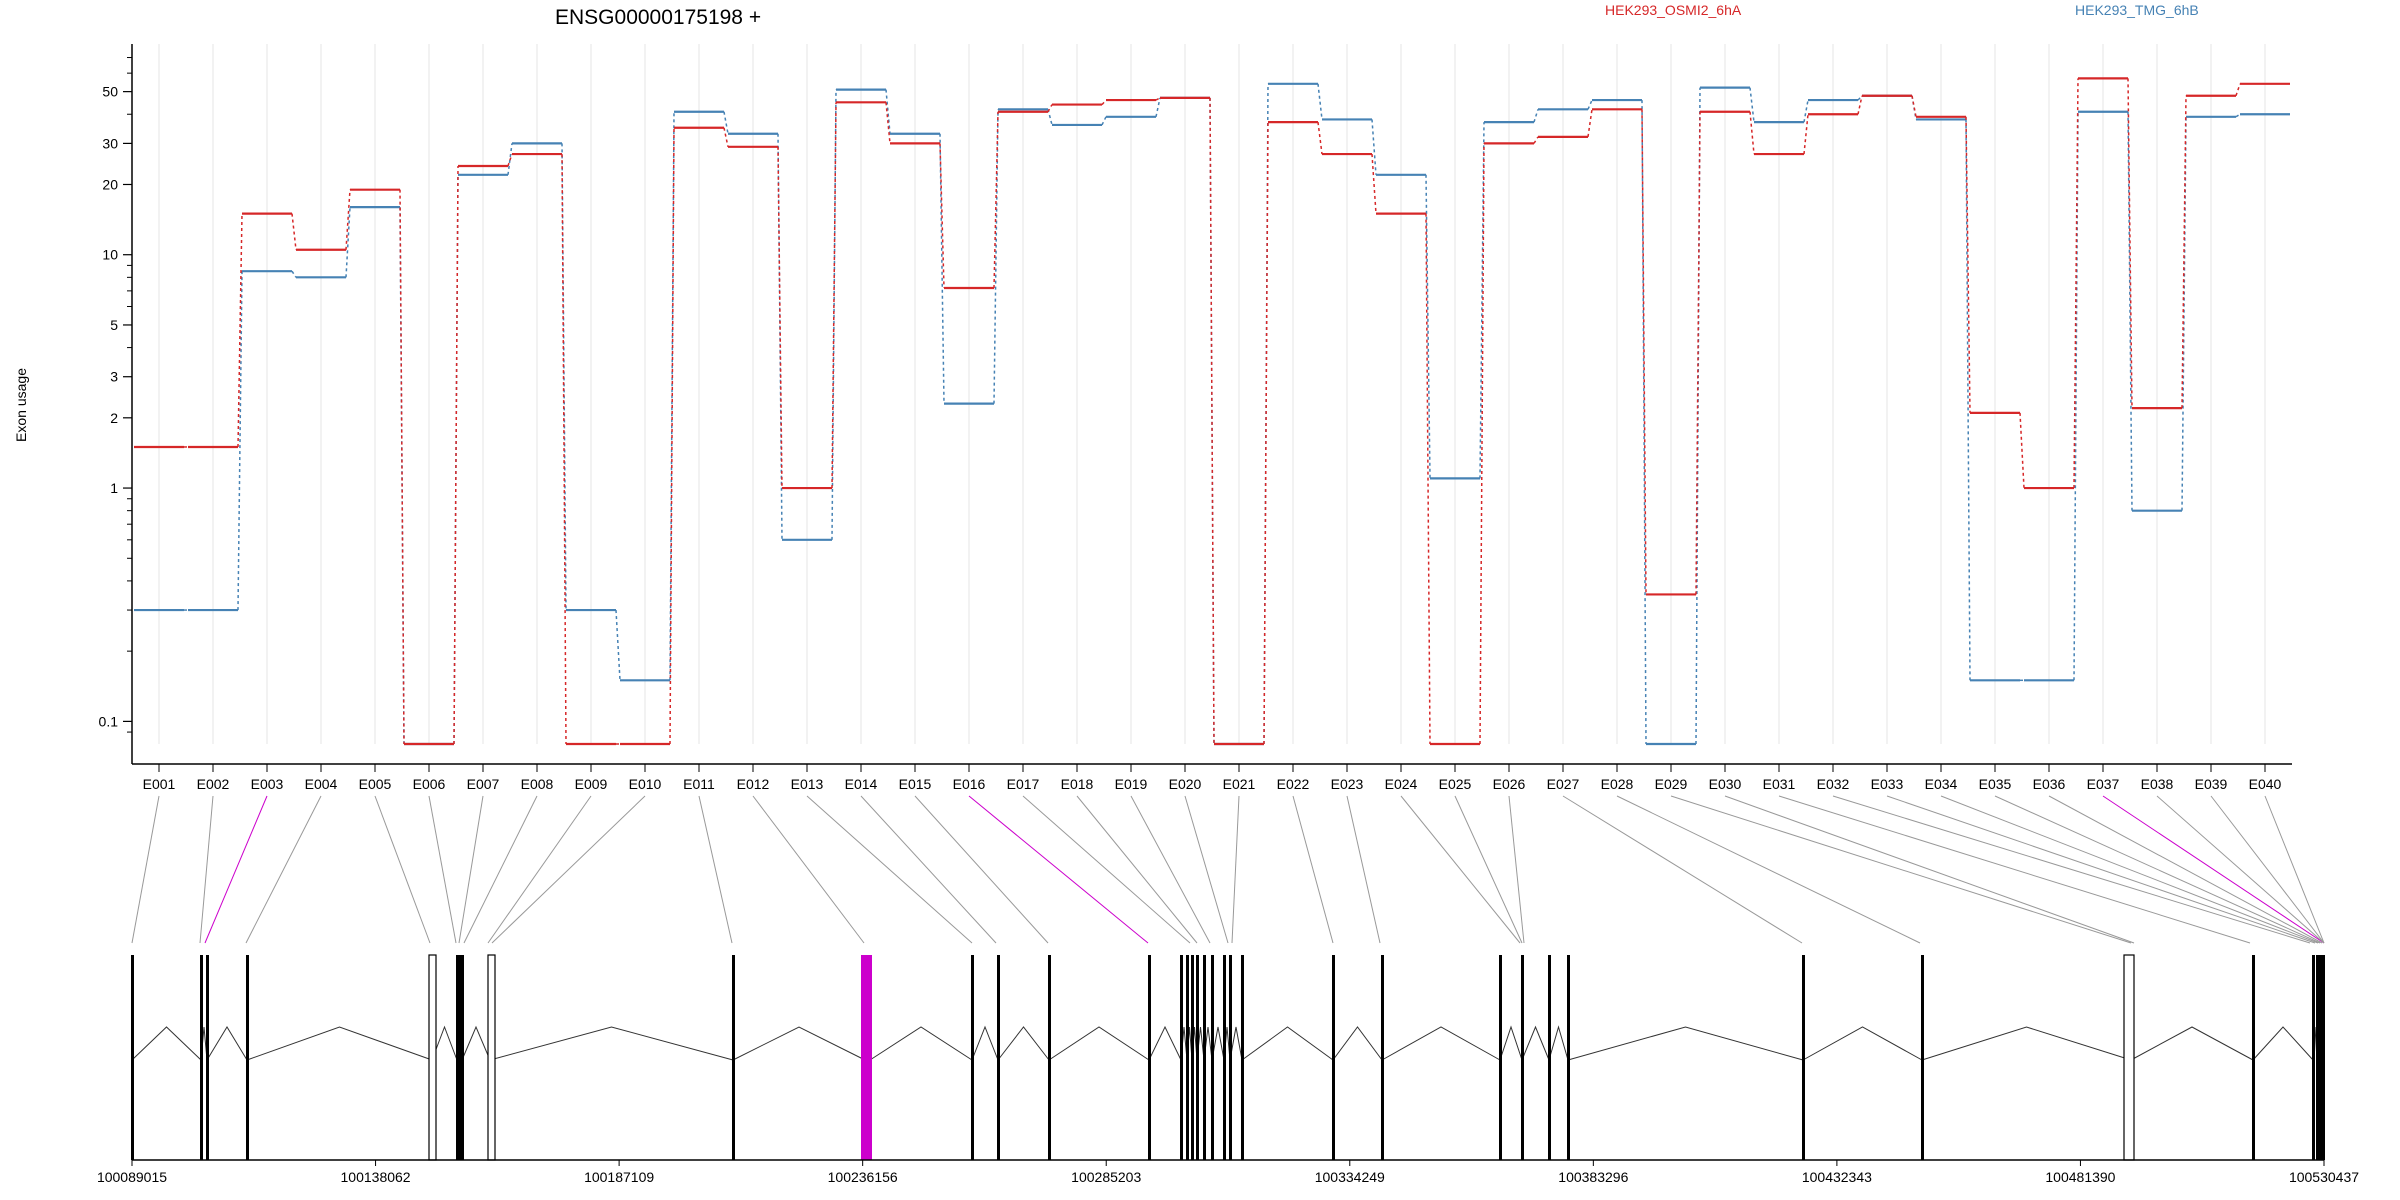 The width and height of the screenshot is (2400, 1200). I want to click on genome-tick-label: 100383296, so click(1593, 1177).